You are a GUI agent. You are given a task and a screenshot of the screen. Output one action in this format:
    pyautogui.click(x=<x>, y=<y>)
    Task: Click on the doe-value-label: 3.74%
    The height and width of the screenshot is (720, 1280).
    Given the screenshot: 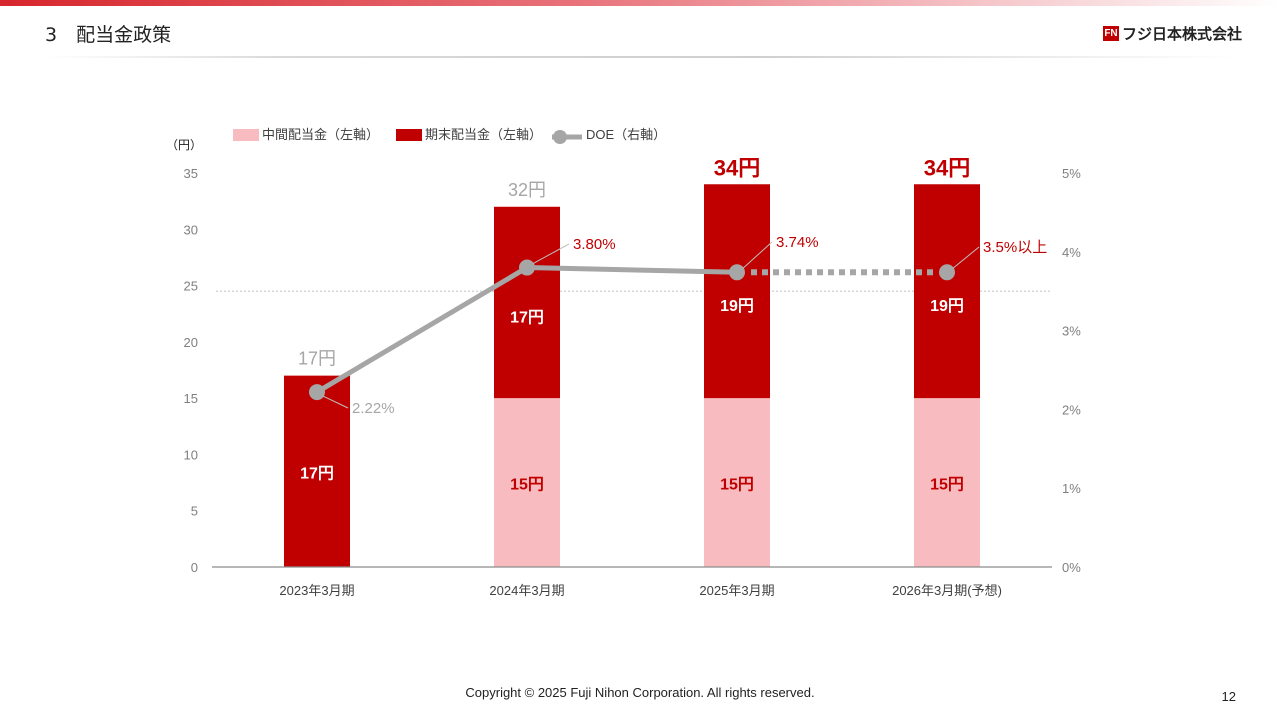 What is the action you would take?
    pyautogui.click(x=797, y=242)
    